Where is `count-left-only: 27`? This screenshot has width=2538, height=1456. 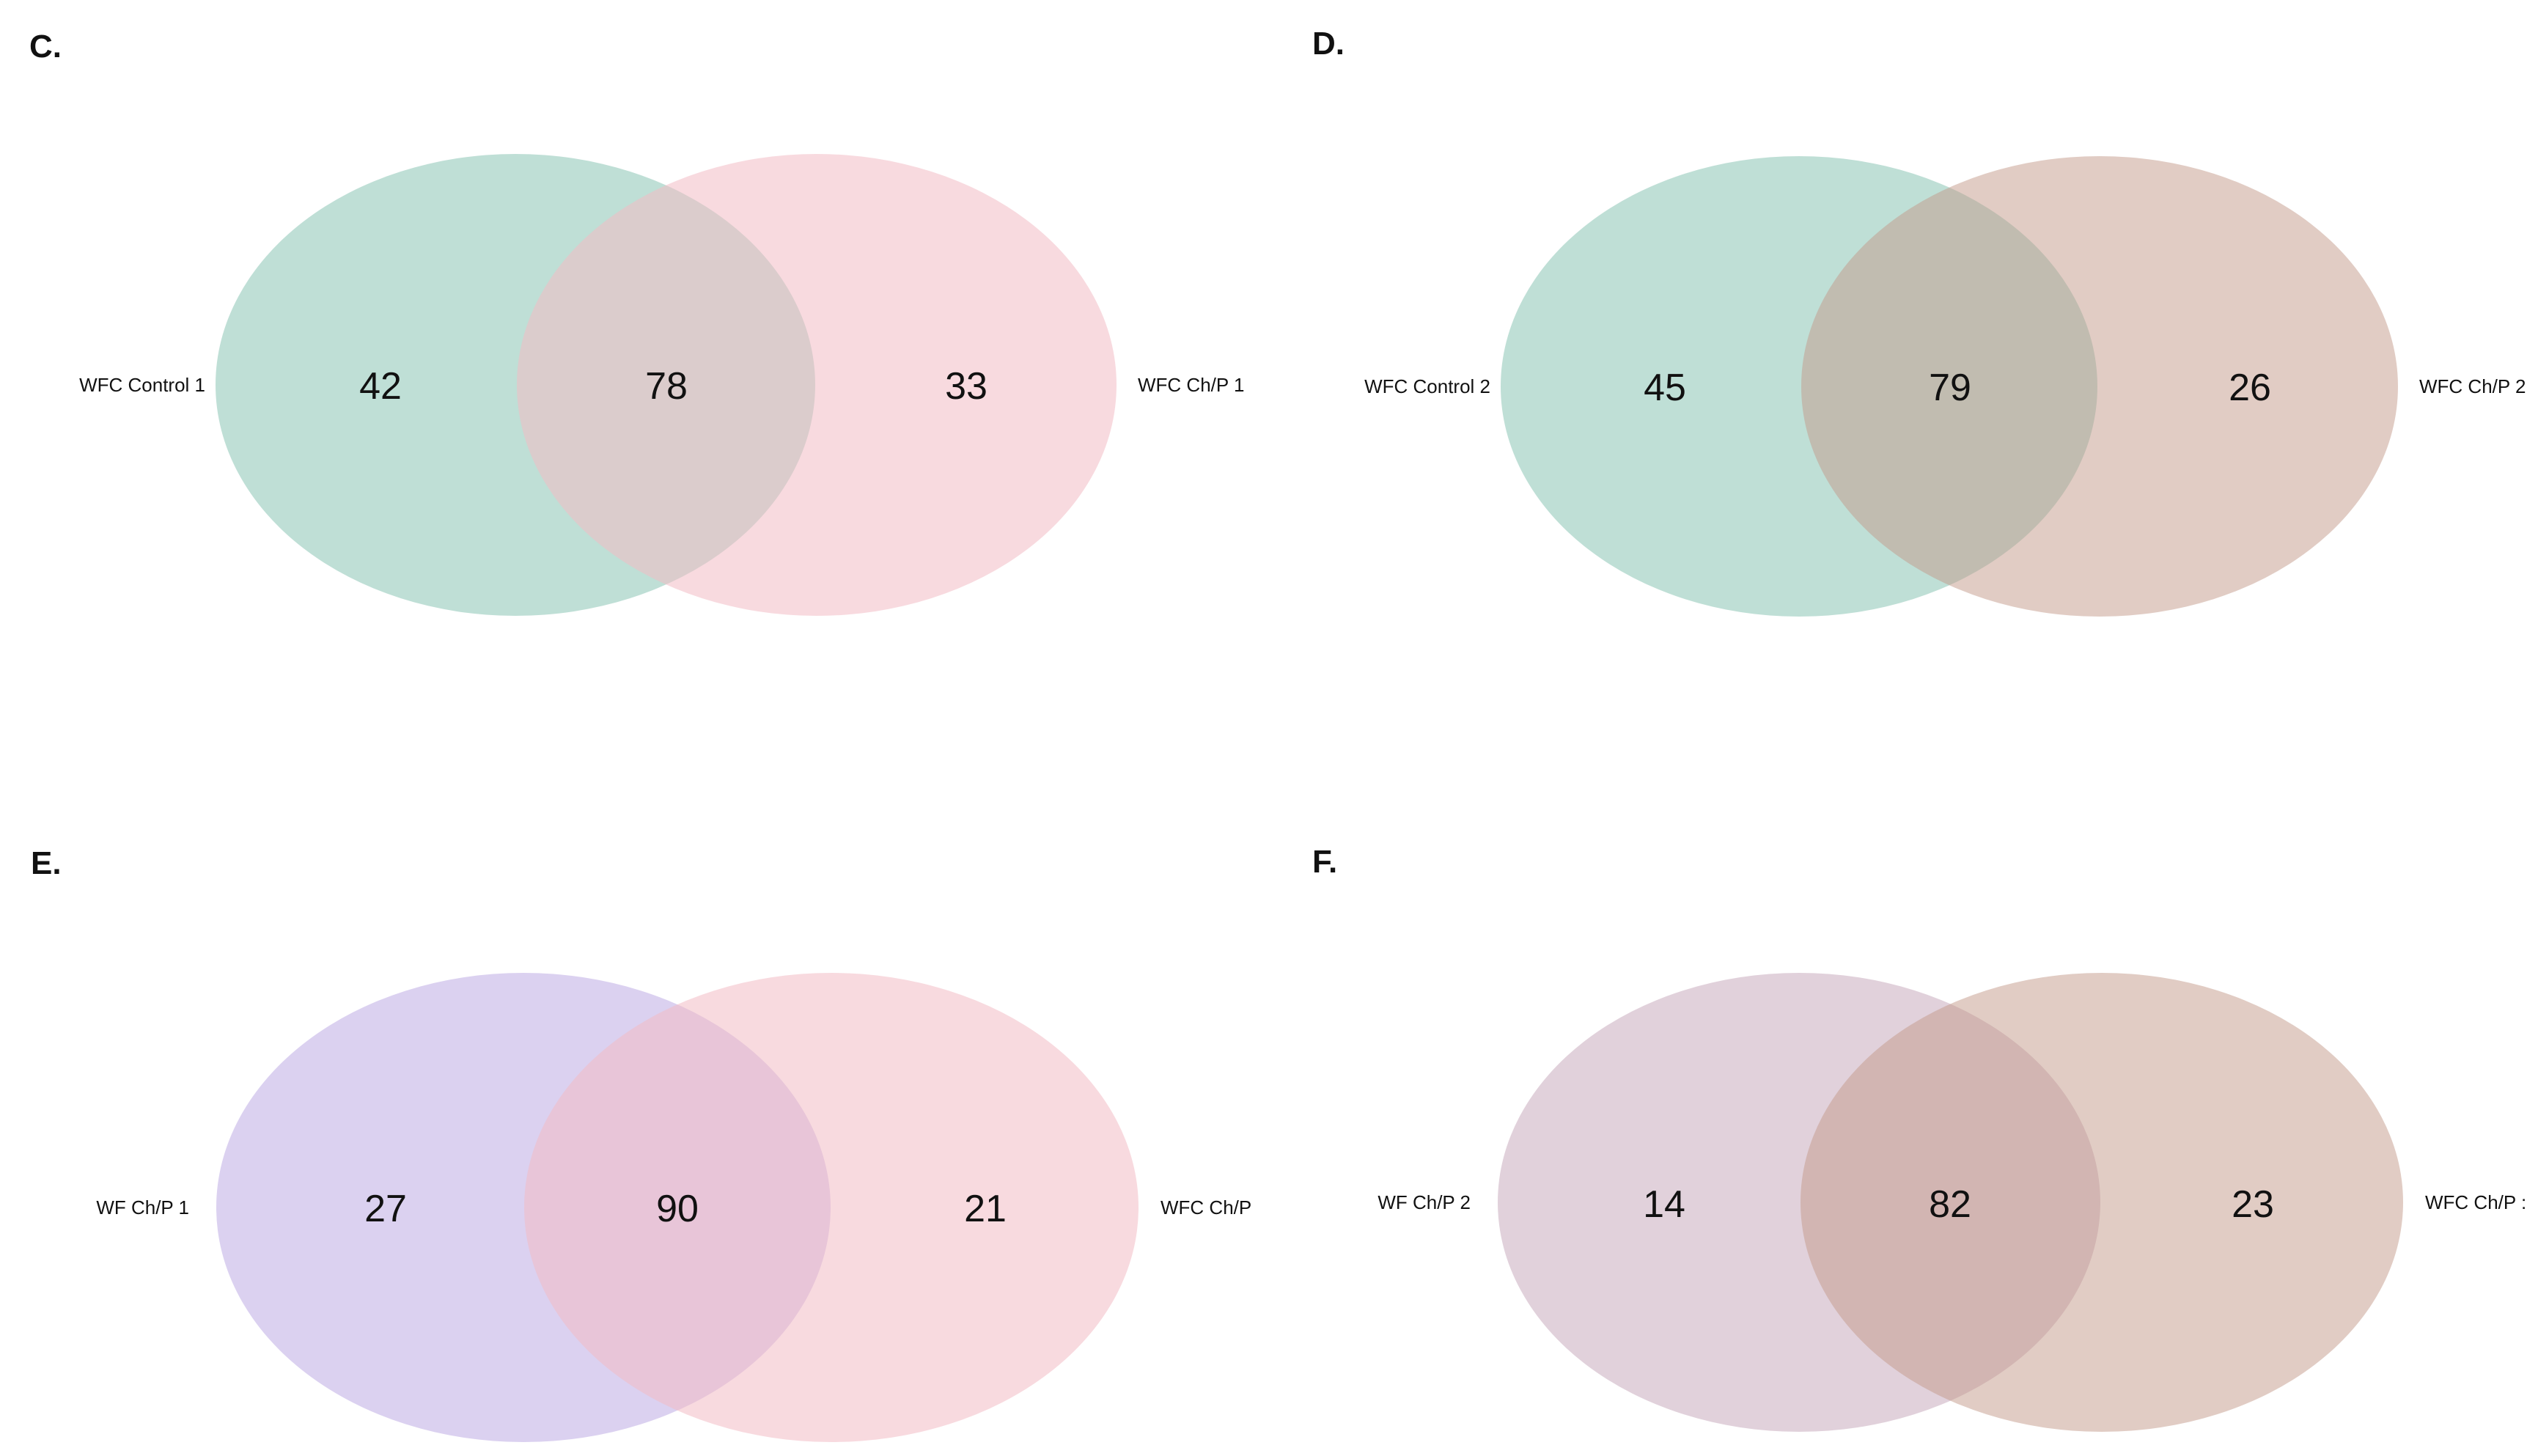 count-left-only: 27 is located at coordinates (386, 1209).